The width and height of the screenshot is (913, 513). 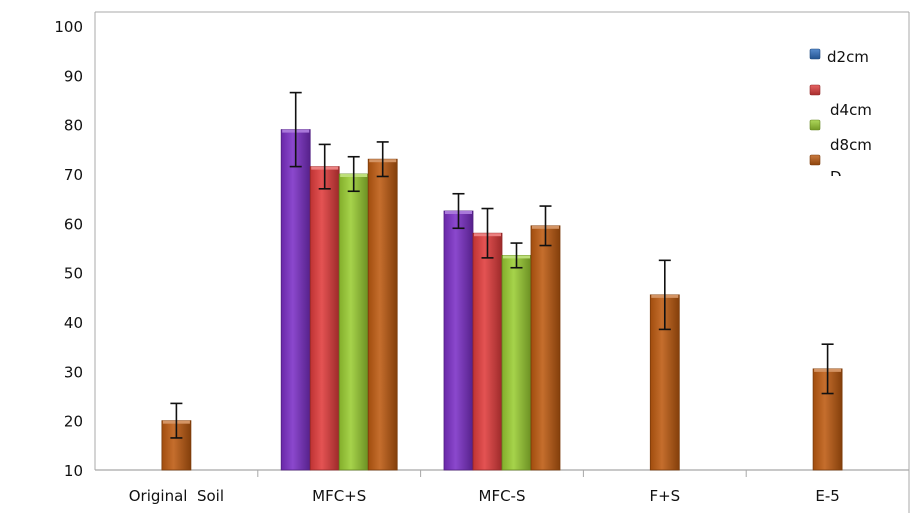 I want to click on legend-label: d2cm, so click(x=848, y=57).